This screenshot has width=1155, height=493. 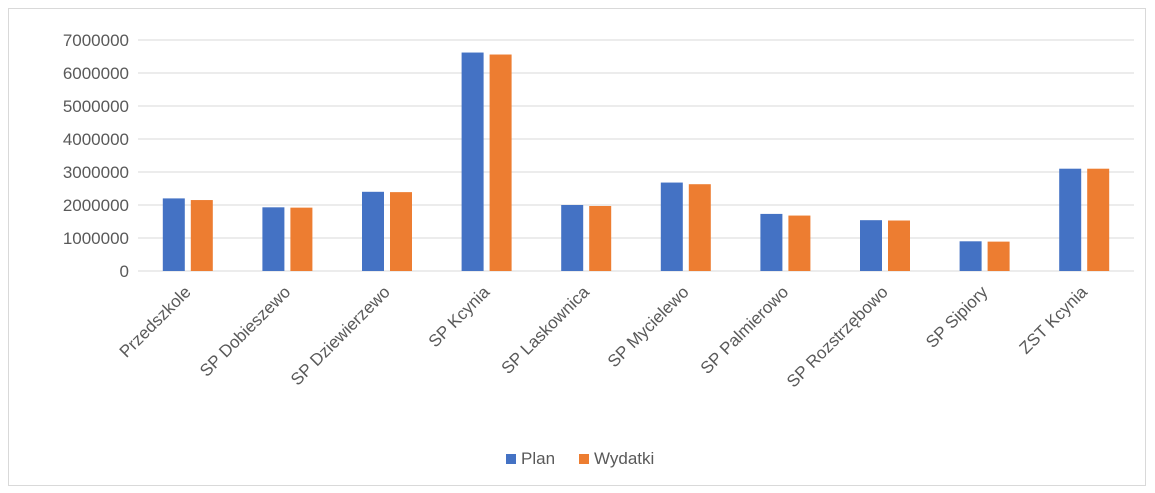 I want to click on legend-label-wydatki: Wydatki, so click(x=624, y=458).